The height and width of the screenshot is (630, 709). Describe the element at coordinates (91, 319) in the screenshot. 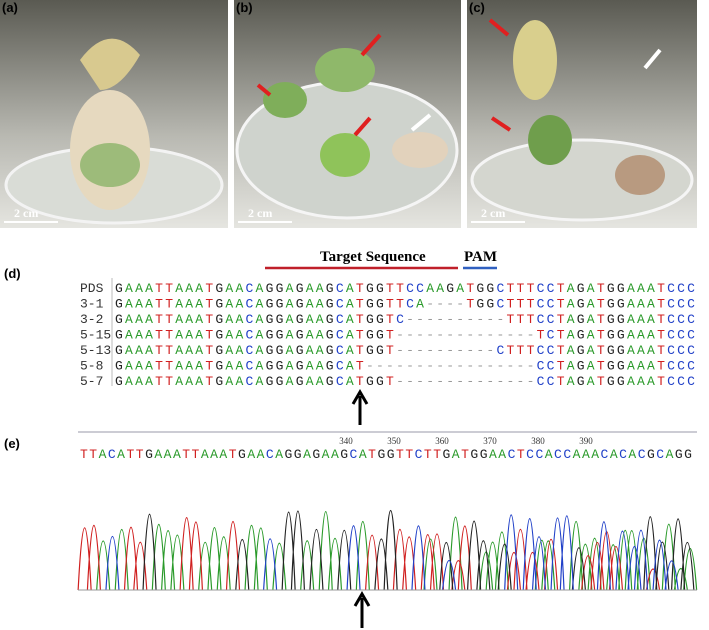

I see `row-name: 3-2` at that location.